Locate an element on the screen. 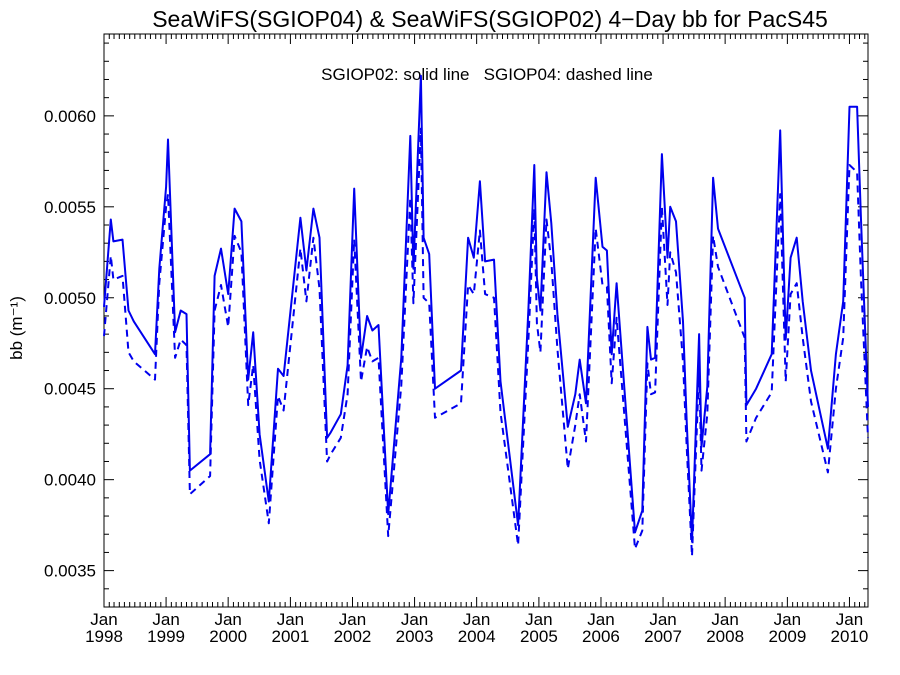  y-tick-label: 0.0035 is located at coordinates (70, 571).